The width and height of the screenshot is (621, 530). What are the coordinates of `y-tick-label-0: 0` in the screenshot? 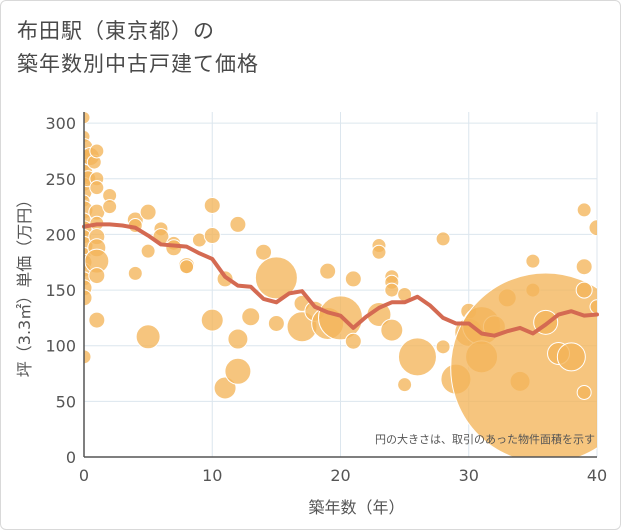 It's located at (71, 457).